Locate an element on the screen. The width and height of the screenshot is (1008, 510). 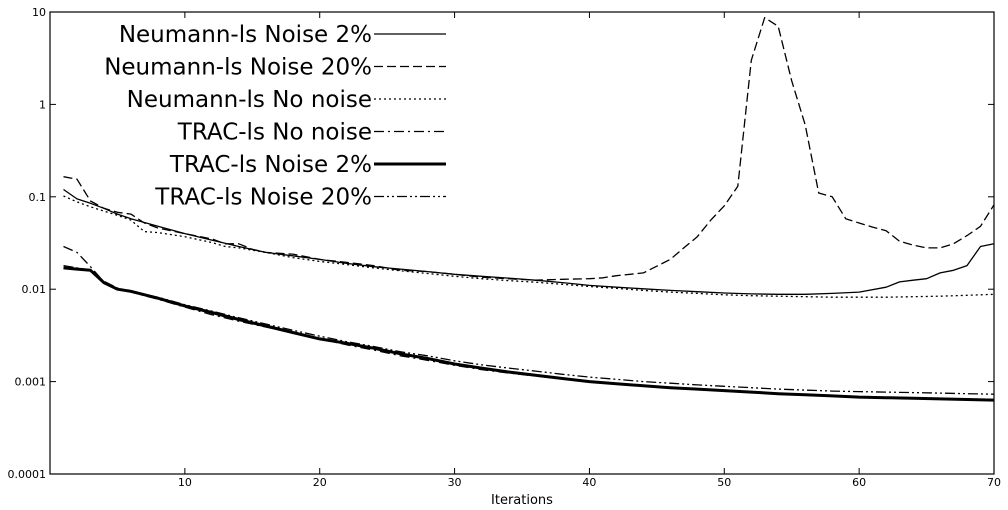
y-tick-label: 0.0001 is located at coordinates (27, 474).